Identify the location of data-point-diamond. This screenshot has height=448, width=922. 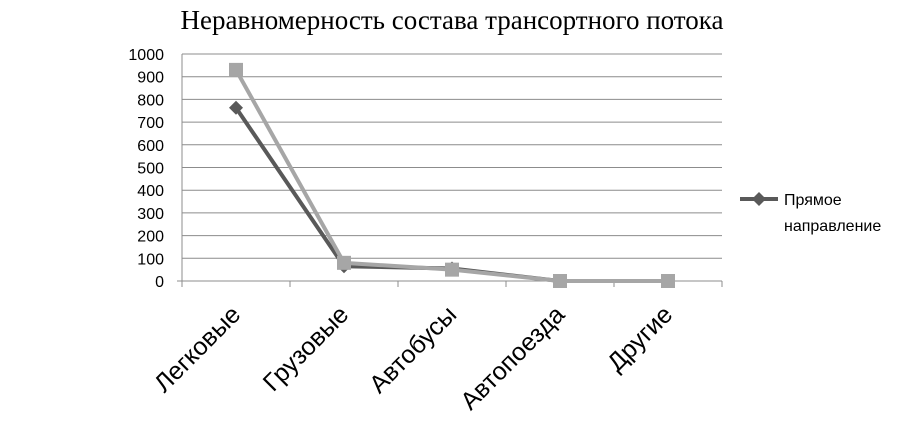
(236, 107).